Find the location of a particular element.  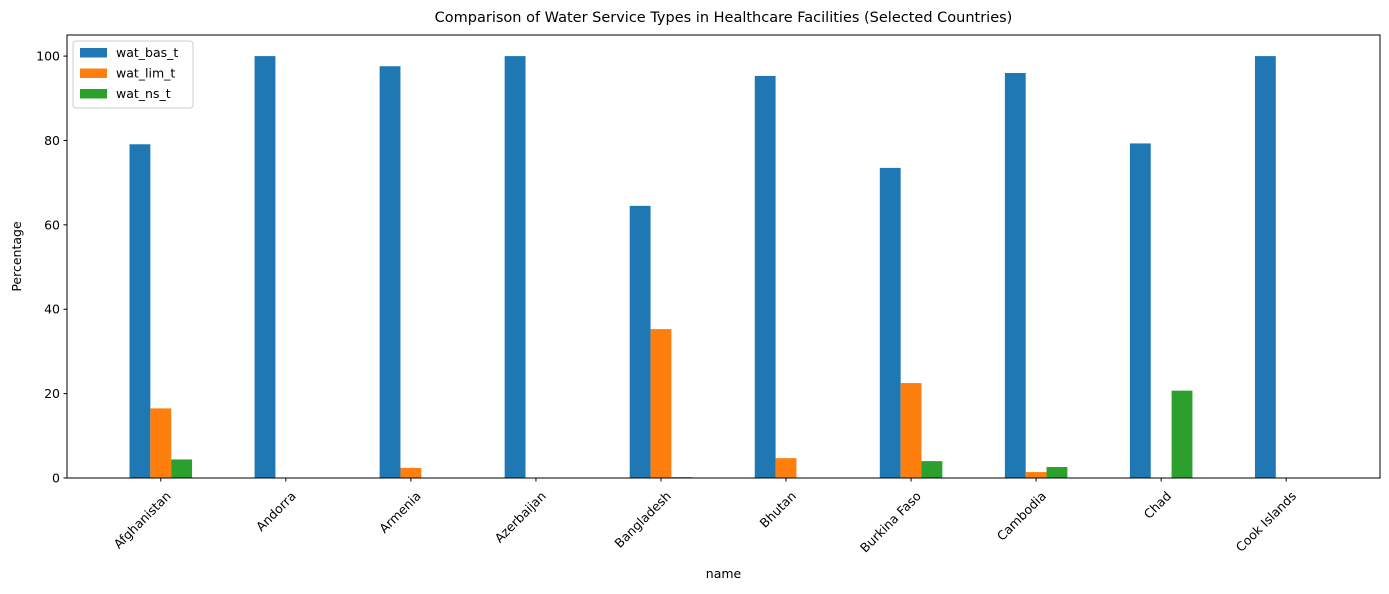

bar-wat_bas_t-bhutan is located at coordinates (765, 277).